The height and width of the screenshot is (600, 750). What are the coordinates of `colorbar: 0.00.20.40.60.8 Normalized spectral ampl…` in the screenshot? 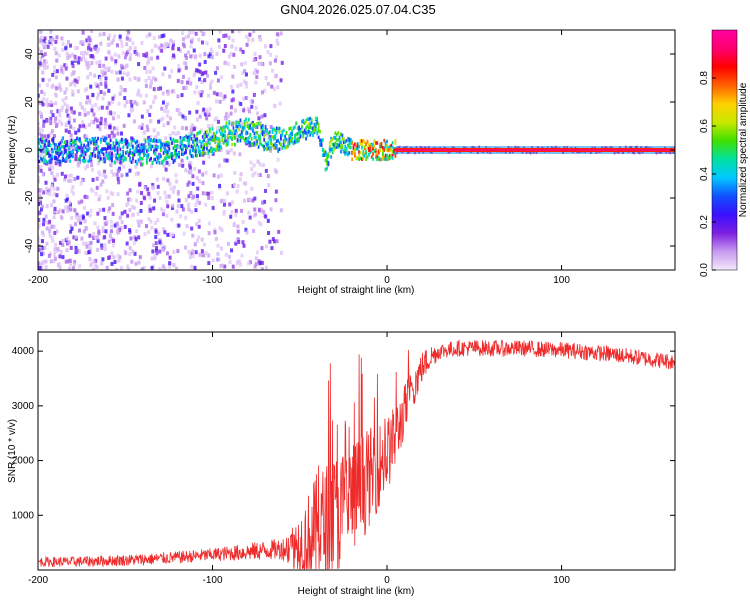 It's located at (724, 153).